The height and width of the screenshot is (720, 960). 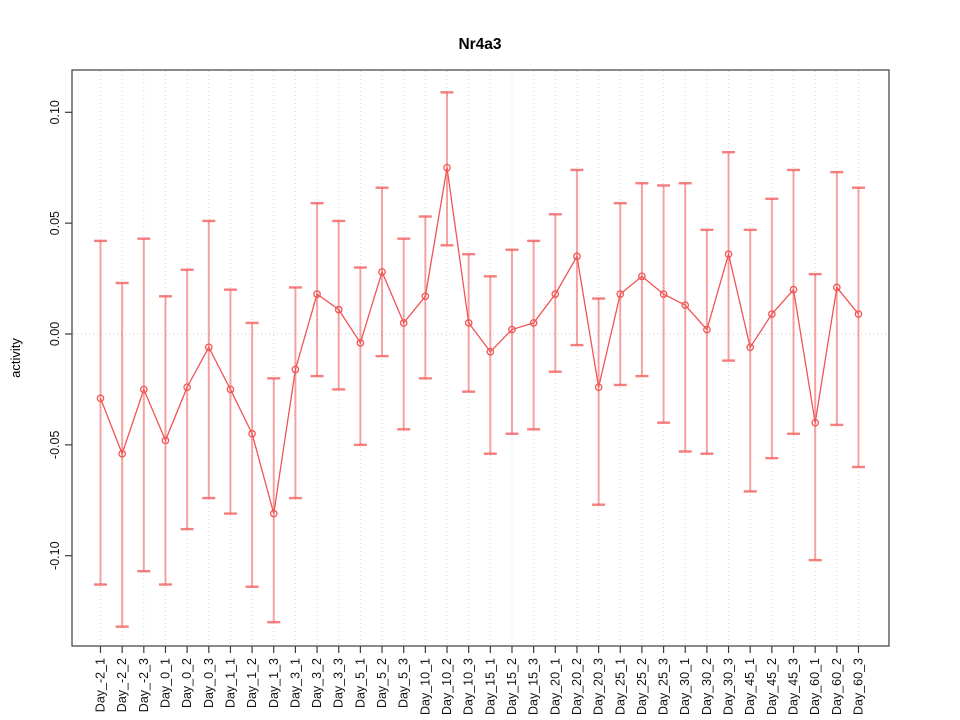 What do you see at coordinates (577, 686) in the screenshot?
I see `x-category-label: Day_20_2` at bounding box center [577, 686].